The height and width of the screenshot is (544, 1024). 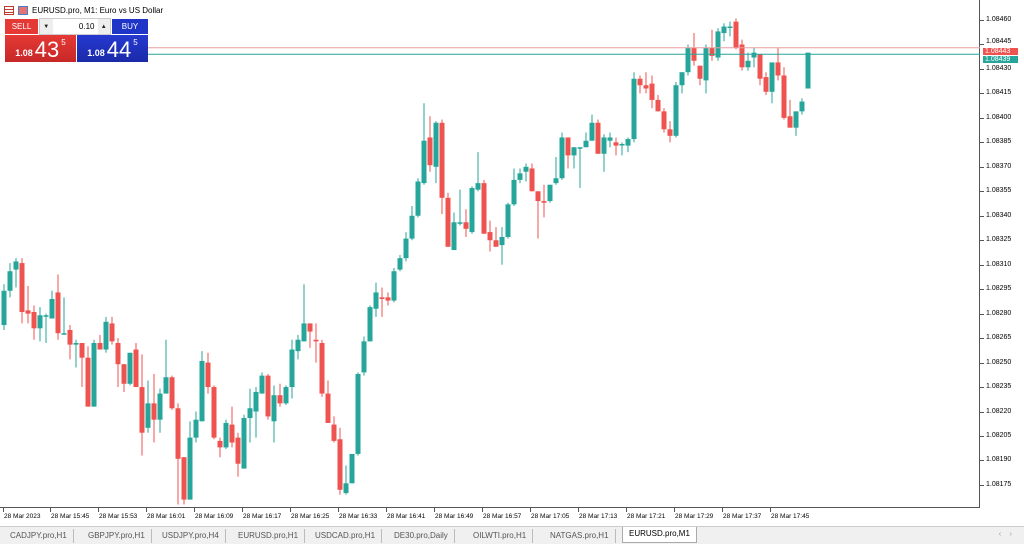 I want to click on tab-de30-pro-daily: DE30.pro,Daily, so click(x=421, y=536).